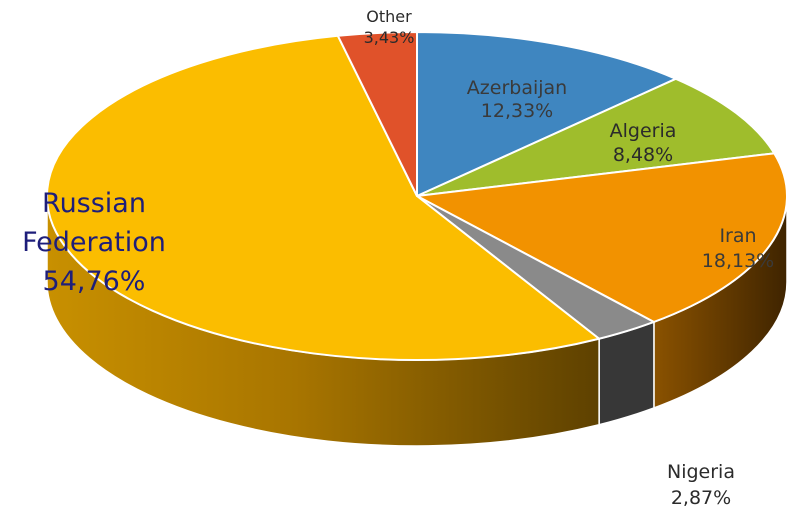 This screenshot has width=794, height=512. What do you see at coordinates (643, 155) in the screenshot?
I see `slice-value-algeria: 8,48%` at bounding box center [643, 155].